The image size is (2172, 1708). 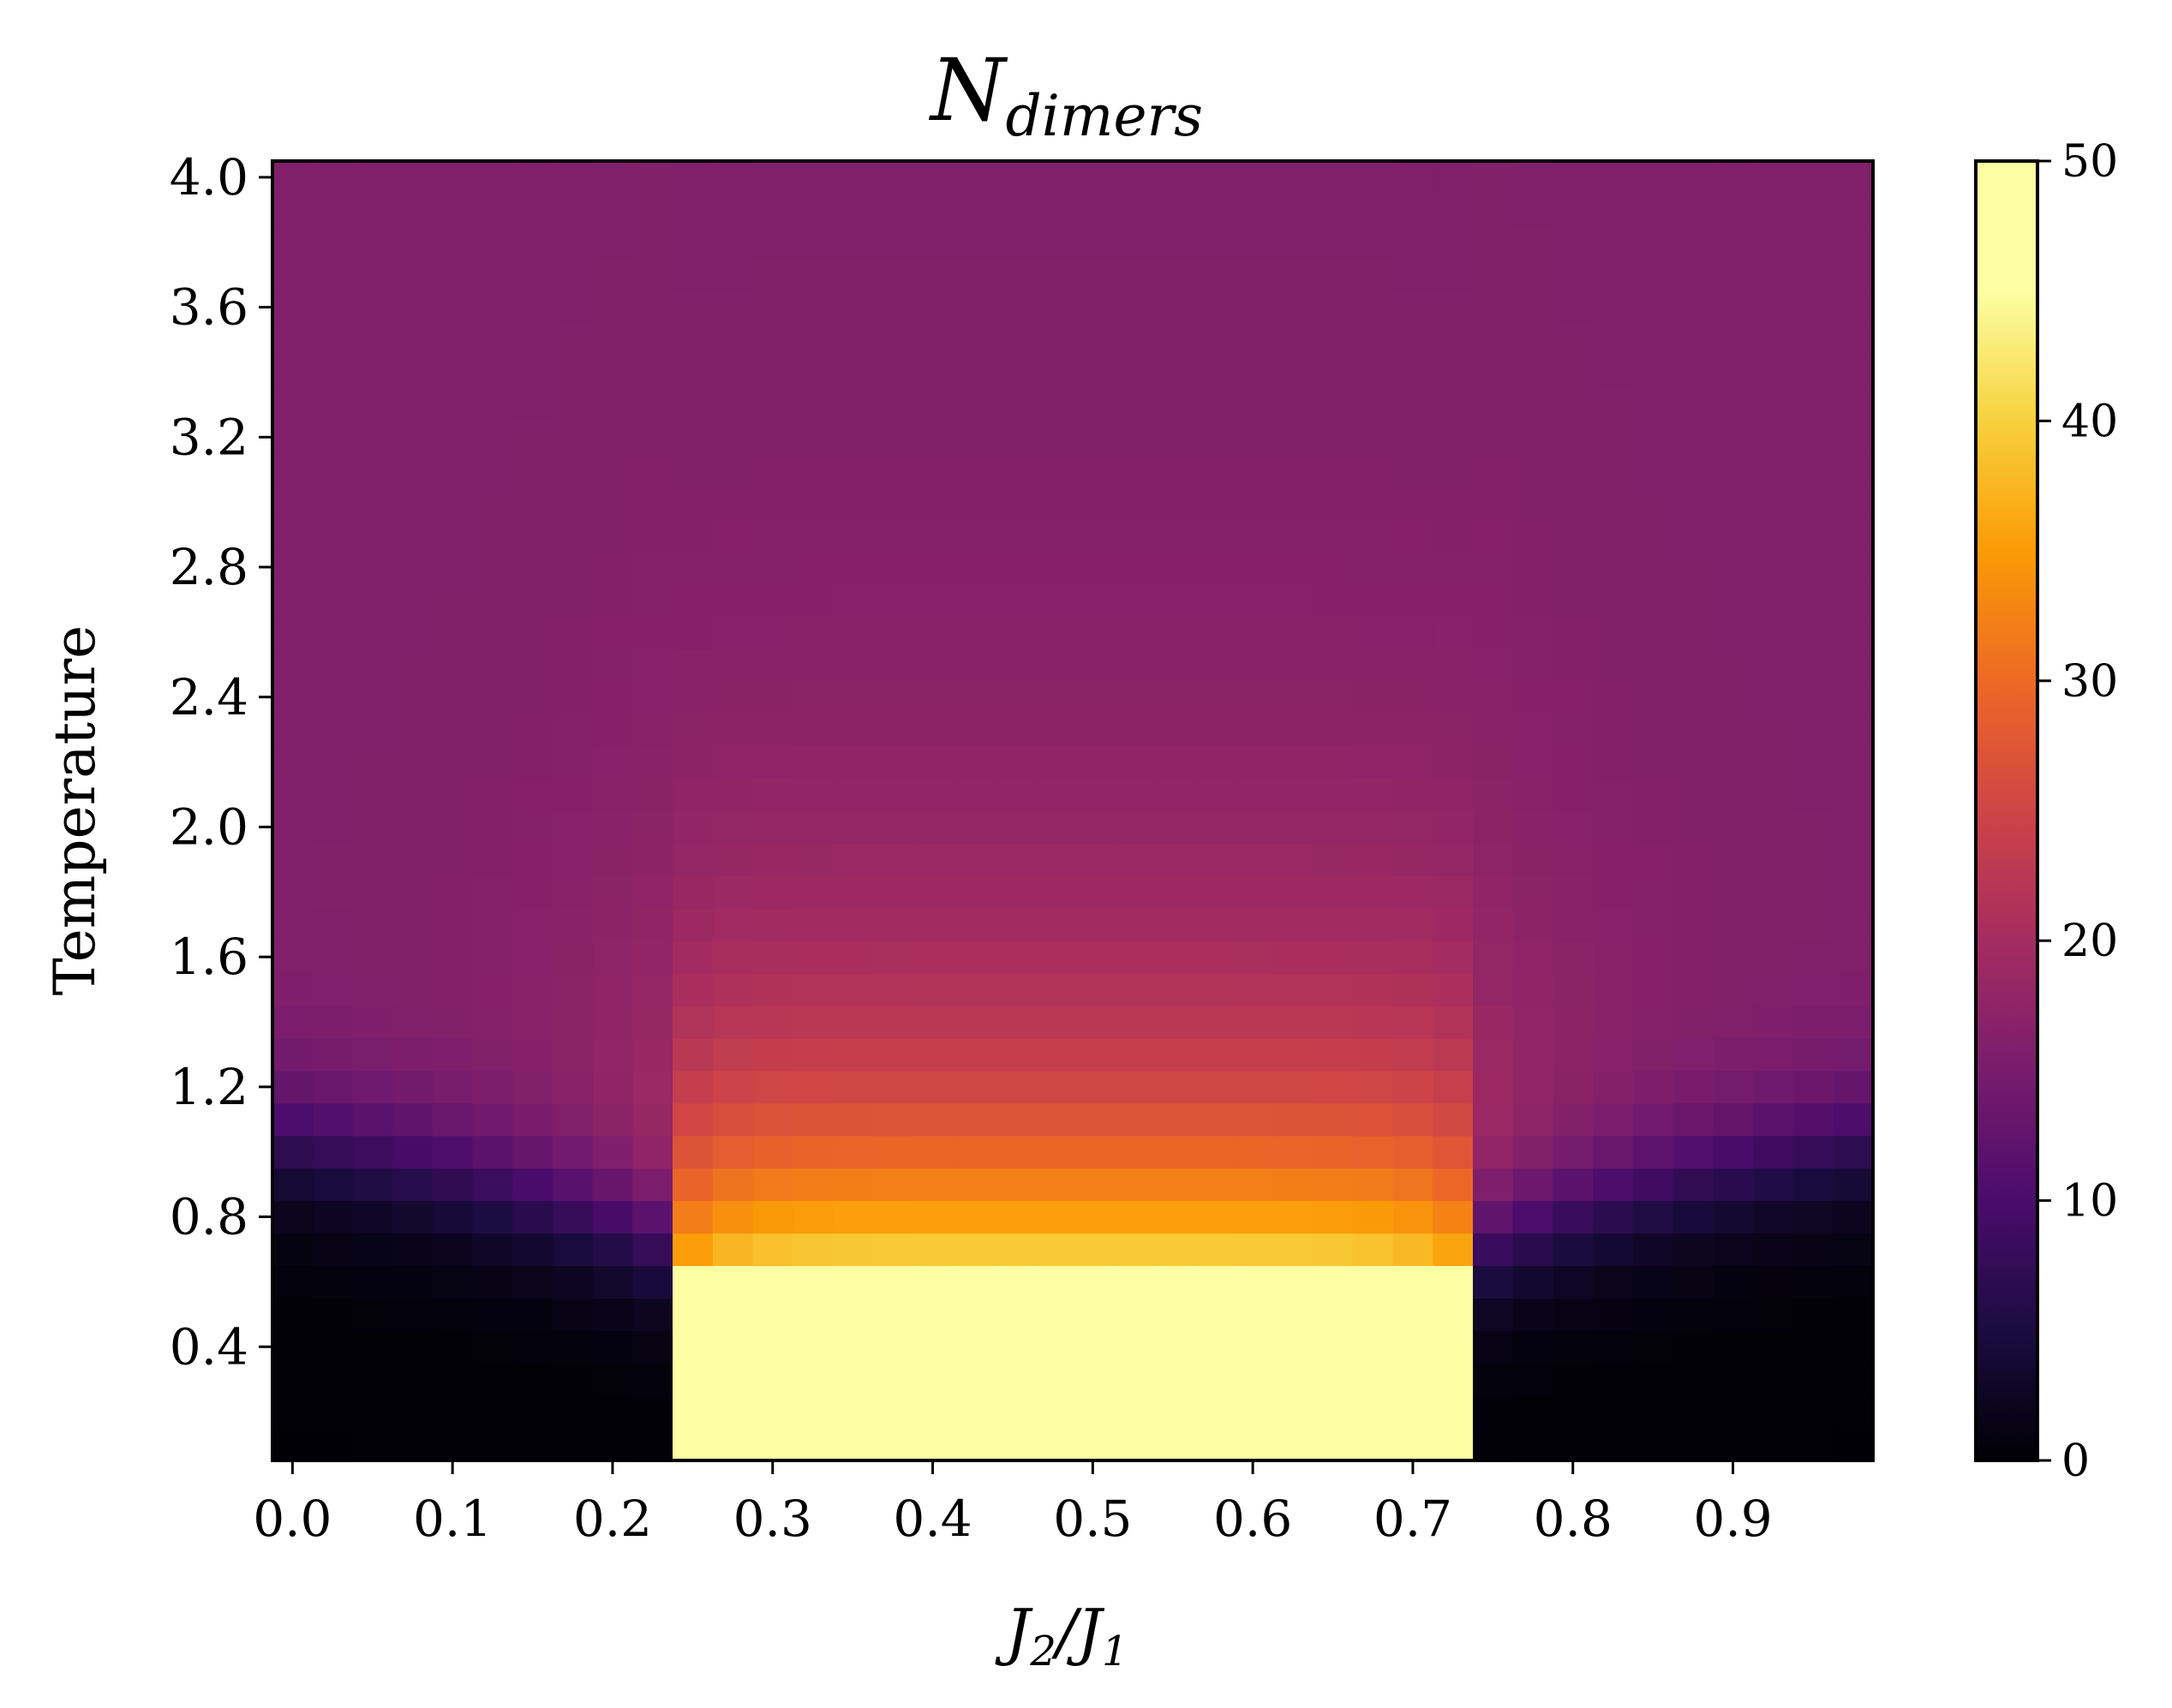 What do you see at coordinates (2075, 1462) in the screenshot?
I see `colorbar-tick-label: 0` at bounding box center [2075, 1462].